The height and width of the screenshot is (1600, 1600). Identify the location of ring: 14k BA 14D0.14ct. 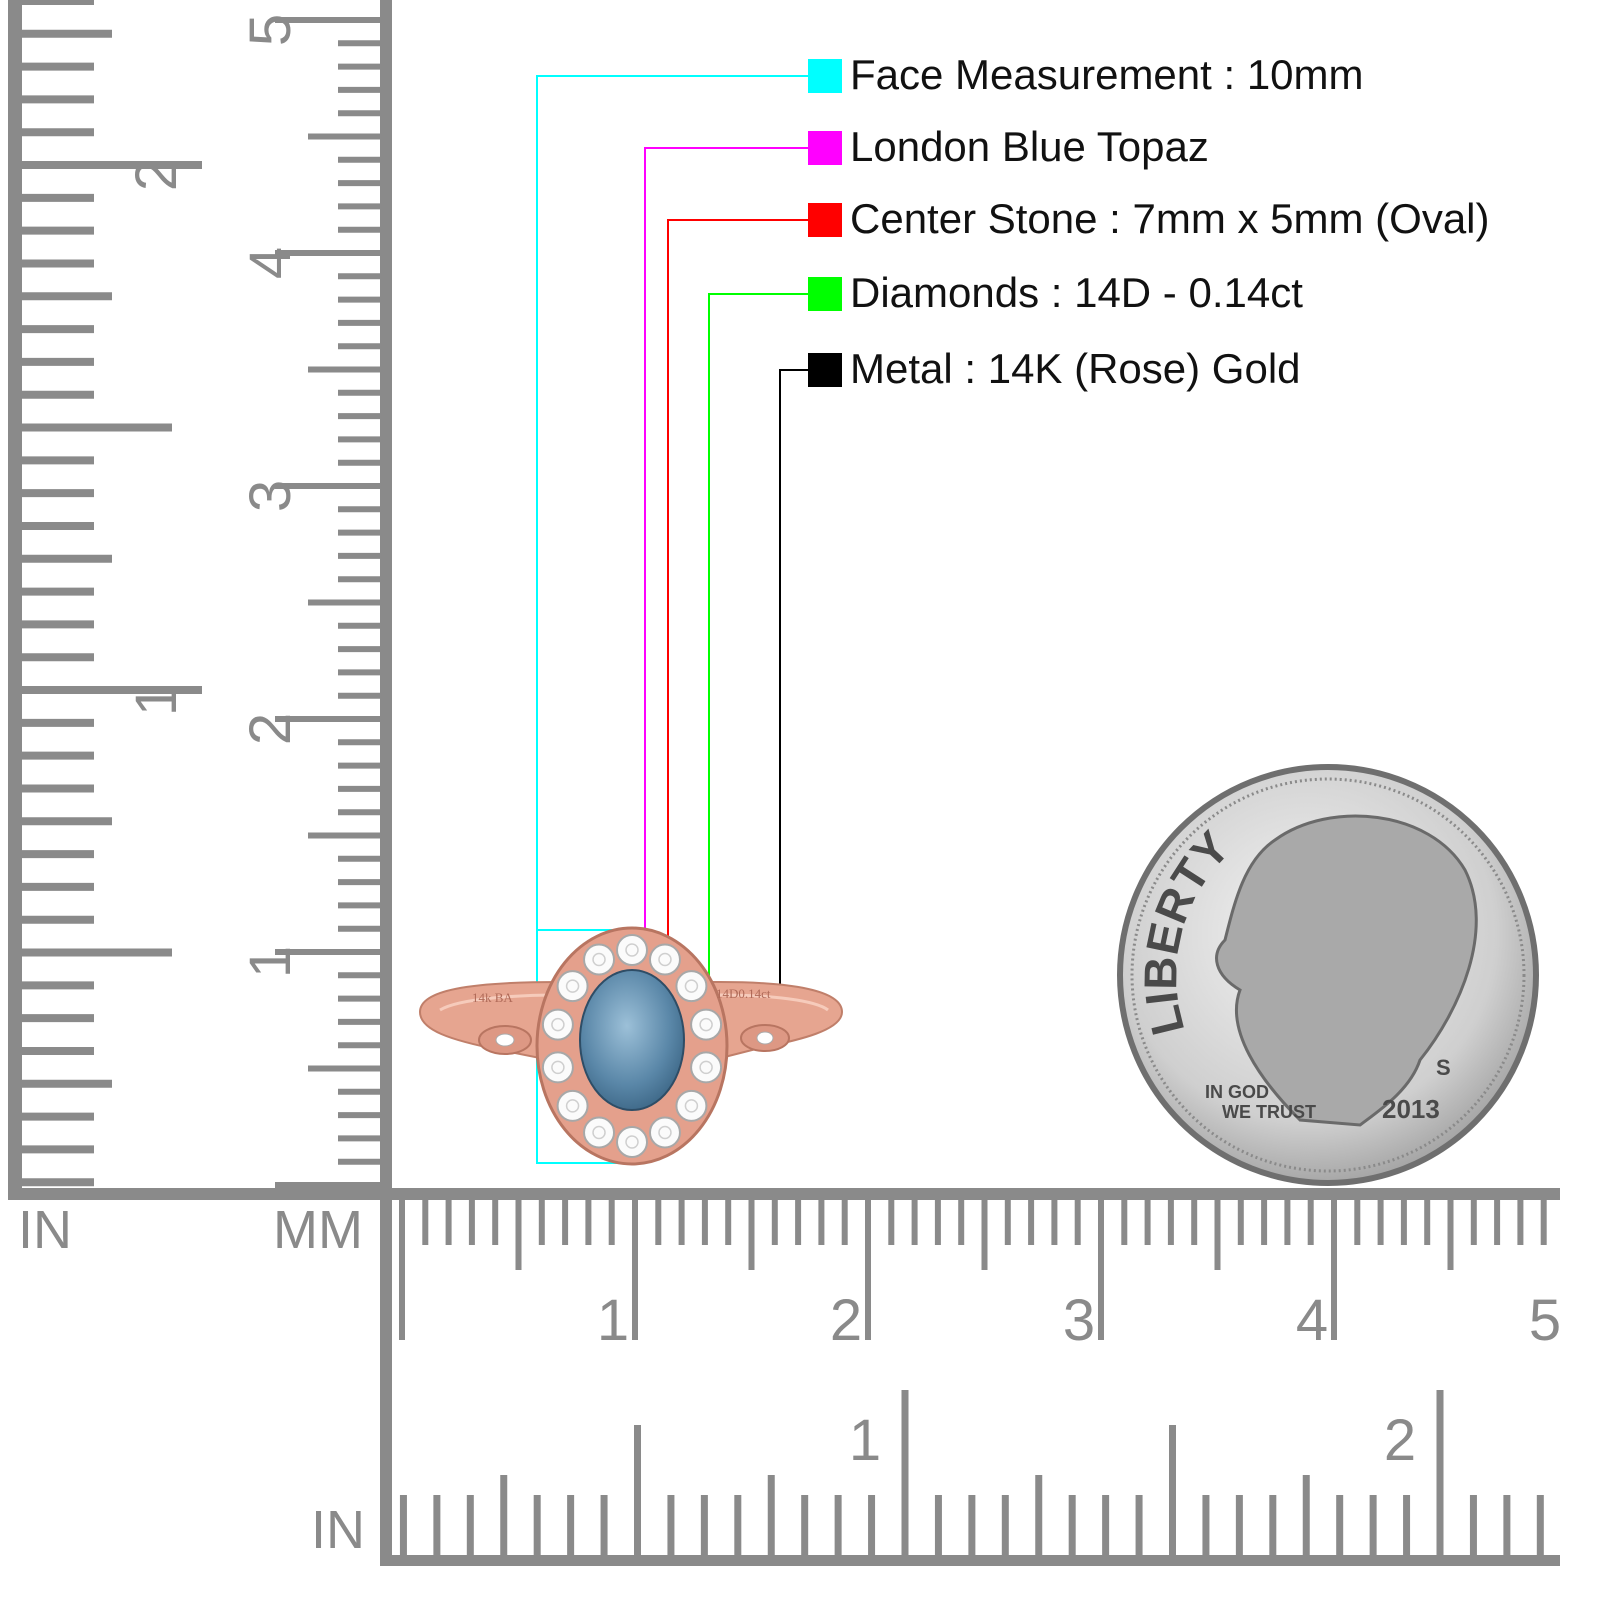
(631, 1046).